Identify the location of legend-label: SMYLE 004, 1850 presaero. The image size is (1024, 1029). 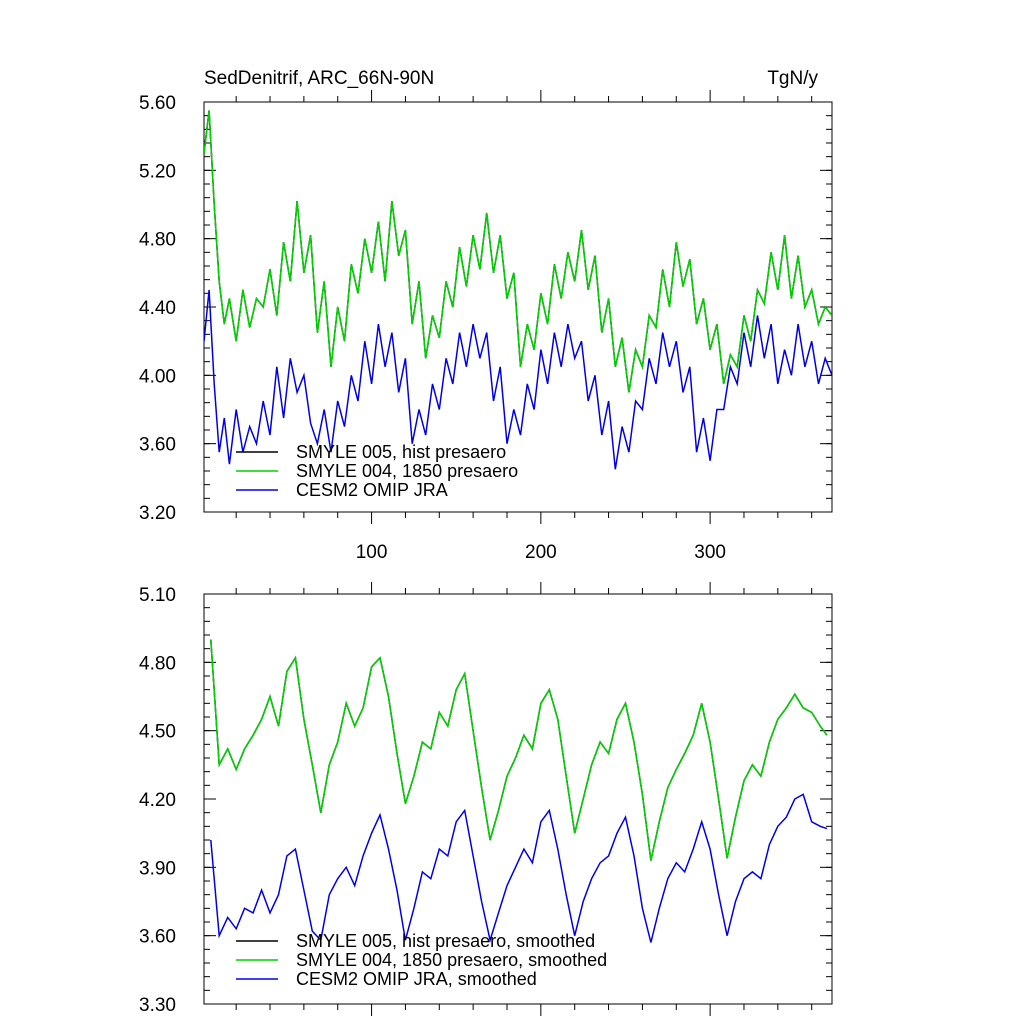
(407, 471).